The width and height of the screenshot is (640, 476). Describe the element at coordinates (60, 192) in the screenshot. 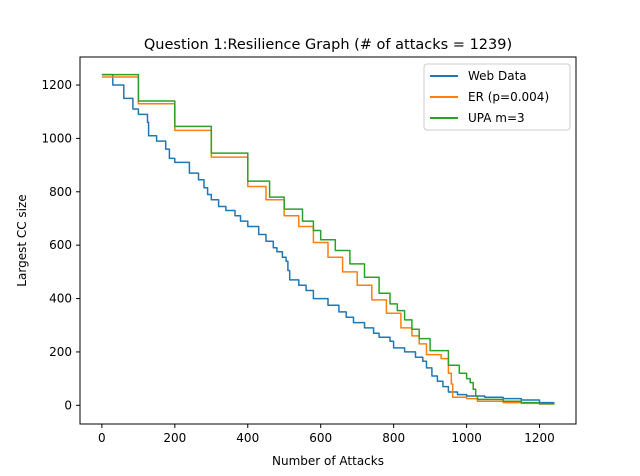

I see `y-tick-label: 800` at that location.